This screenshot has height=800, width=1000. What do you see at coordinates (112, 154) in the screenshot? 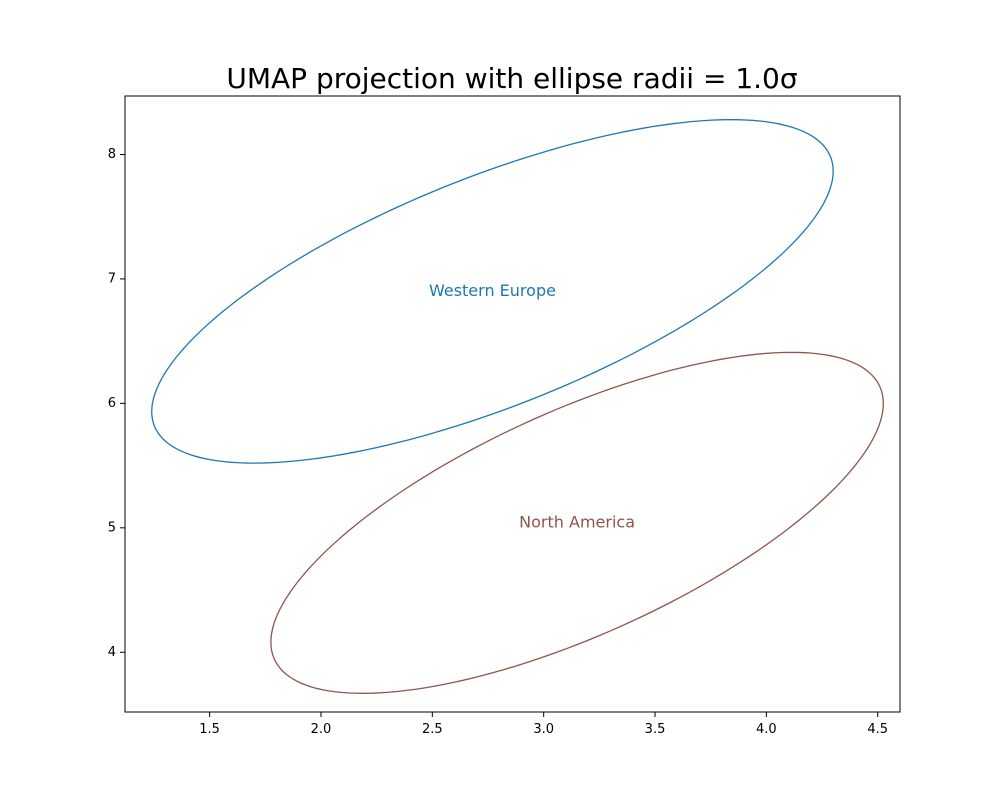
I see `y-tick-label: 8` at bounding box center [112, 154].